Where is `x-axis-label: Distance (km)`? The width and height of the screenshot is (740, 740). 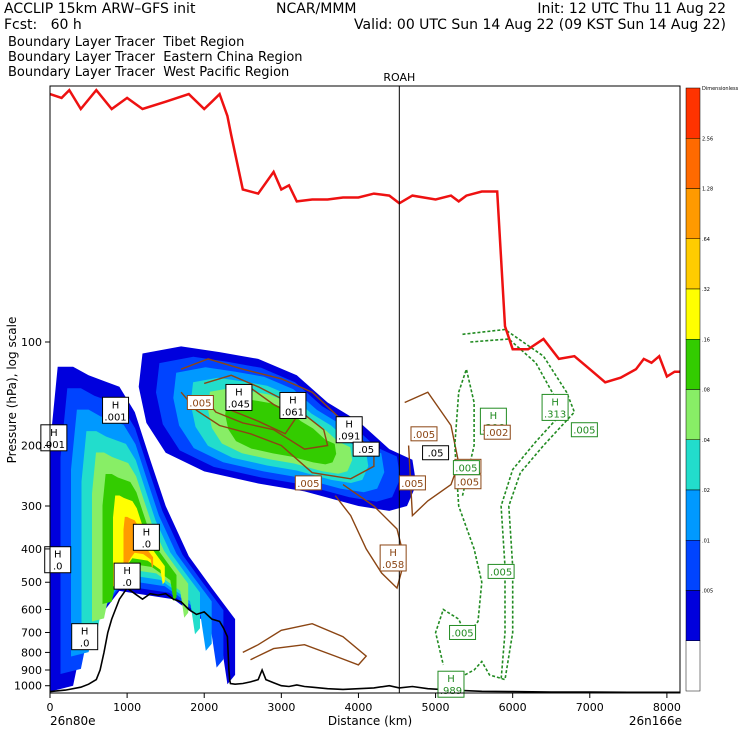 x-axis-label: Distance (km) is located at coordinates (370, 721).